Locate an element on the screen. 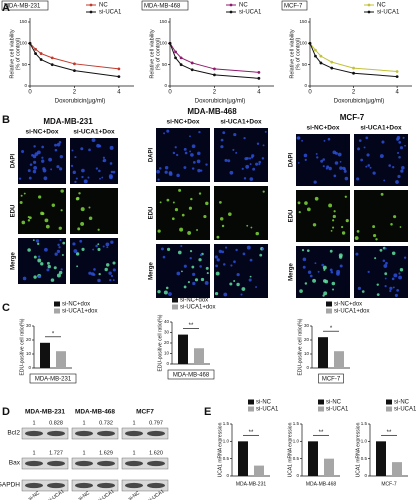 This screenshot has height=500, width=416. legend-swatch is located at coordinates (321, 402).